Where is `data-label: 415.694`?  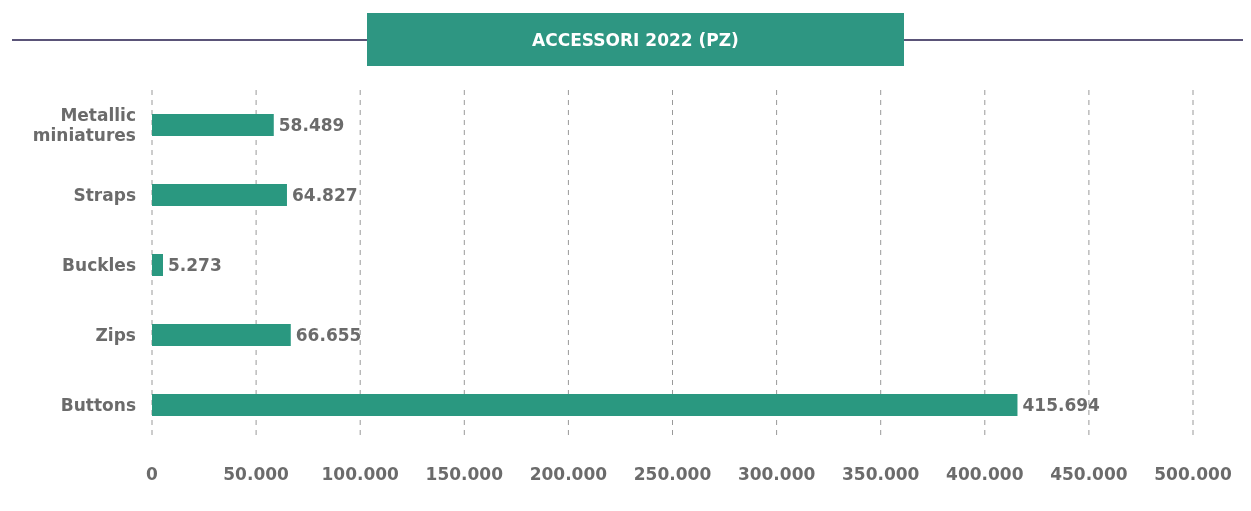 data-label: 415.694 is located at coordinates (1061, 405).